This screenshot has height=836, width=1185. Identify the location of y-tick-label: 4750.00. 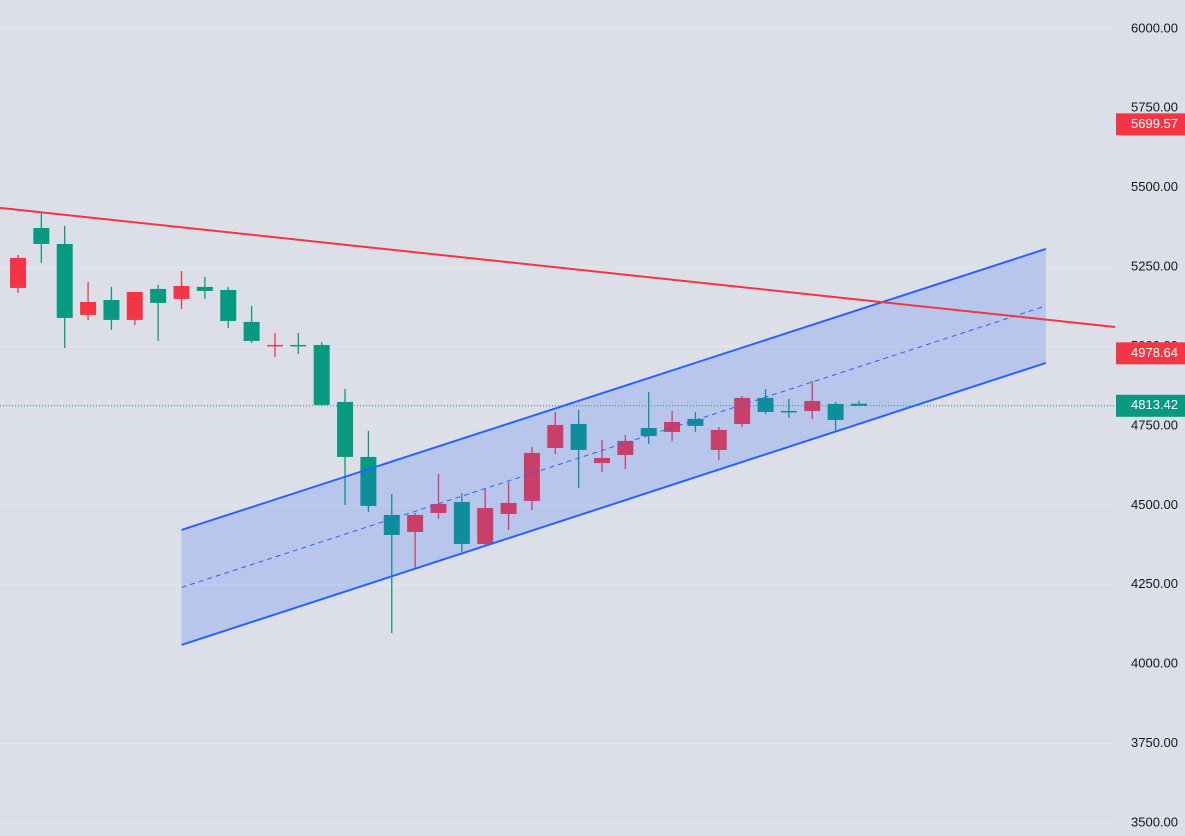
(1154, 424).